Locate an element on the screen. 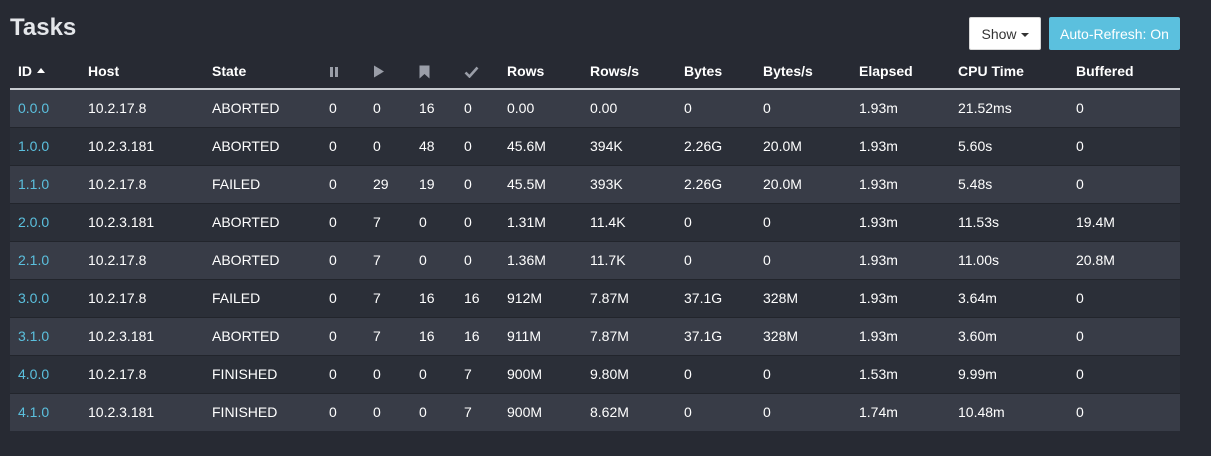 The width and height of the screenshot is (1211, 456). rows-per-sec-cell: 0.00 is located at coordinates (629, 107).